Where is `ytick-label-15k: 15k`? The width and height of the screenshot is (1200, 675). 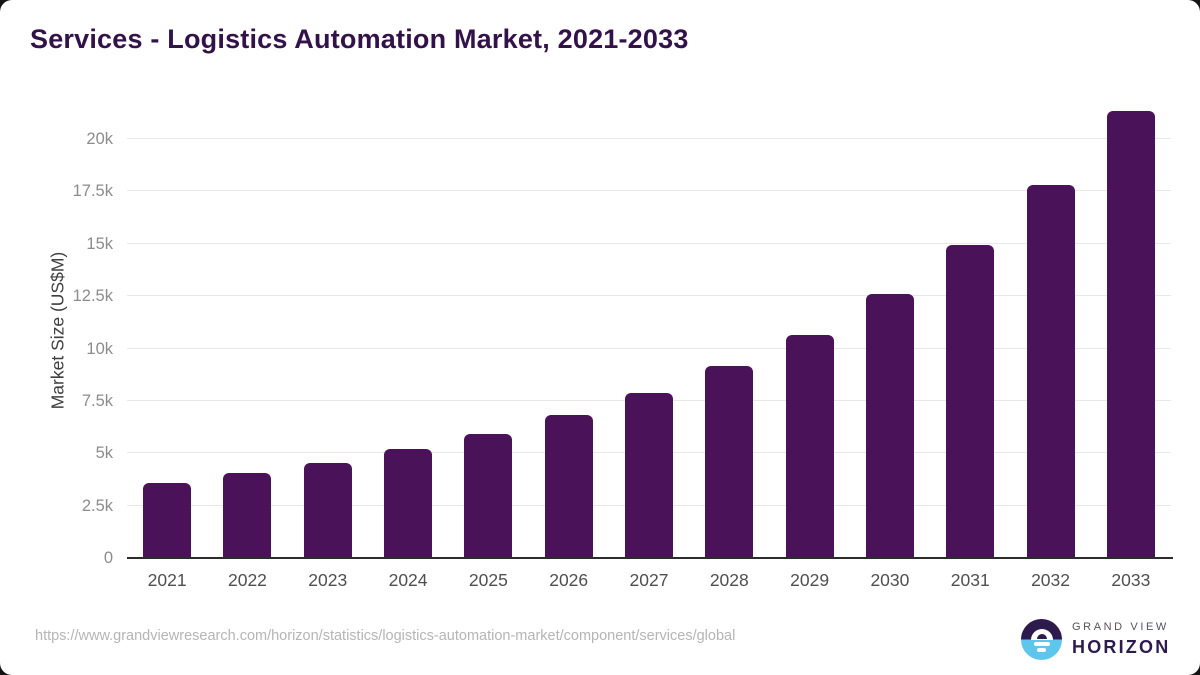
ytick-label-15k: 15k is located at coordinates (99, 243).